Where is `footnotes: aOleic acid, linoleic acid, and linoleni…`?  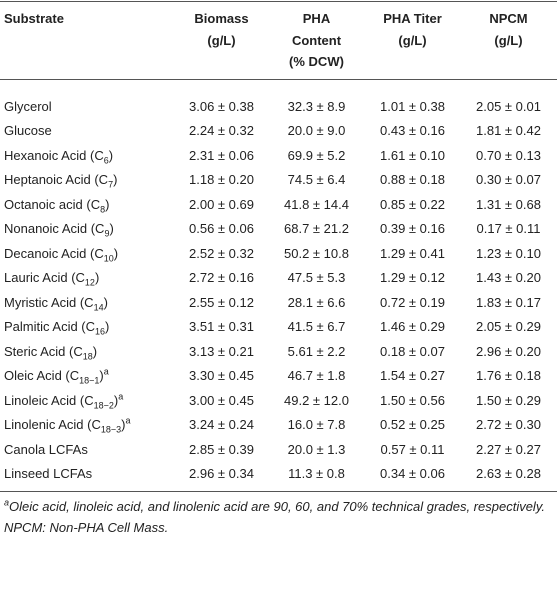
footnotes: aOleic acid, linoleic acid, and linoleni… is located at coordinates (279, 517).